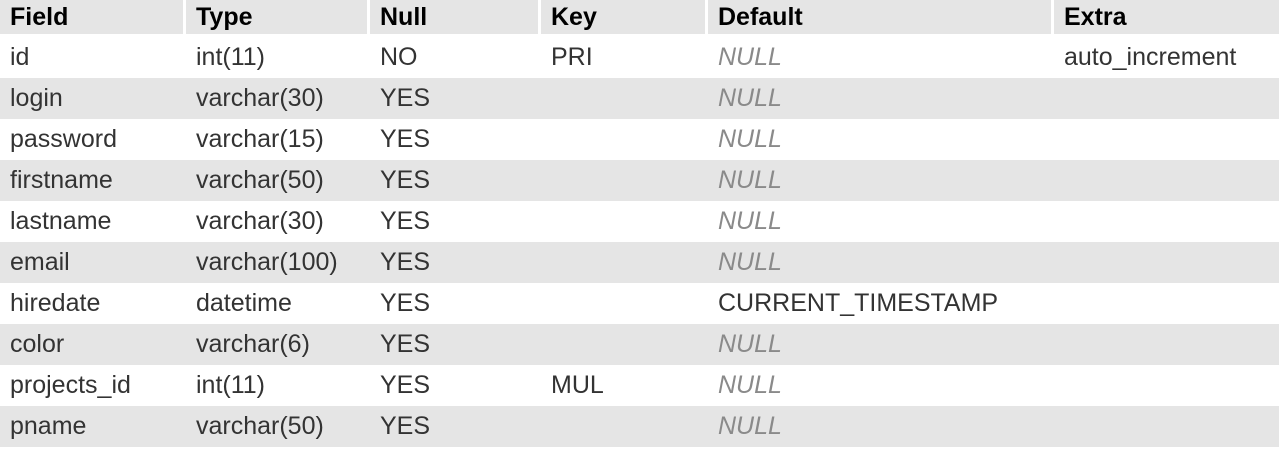  Describe the element at coordinates (624, 57) in the screenshot. I see `cell-key: PRI` at that location.